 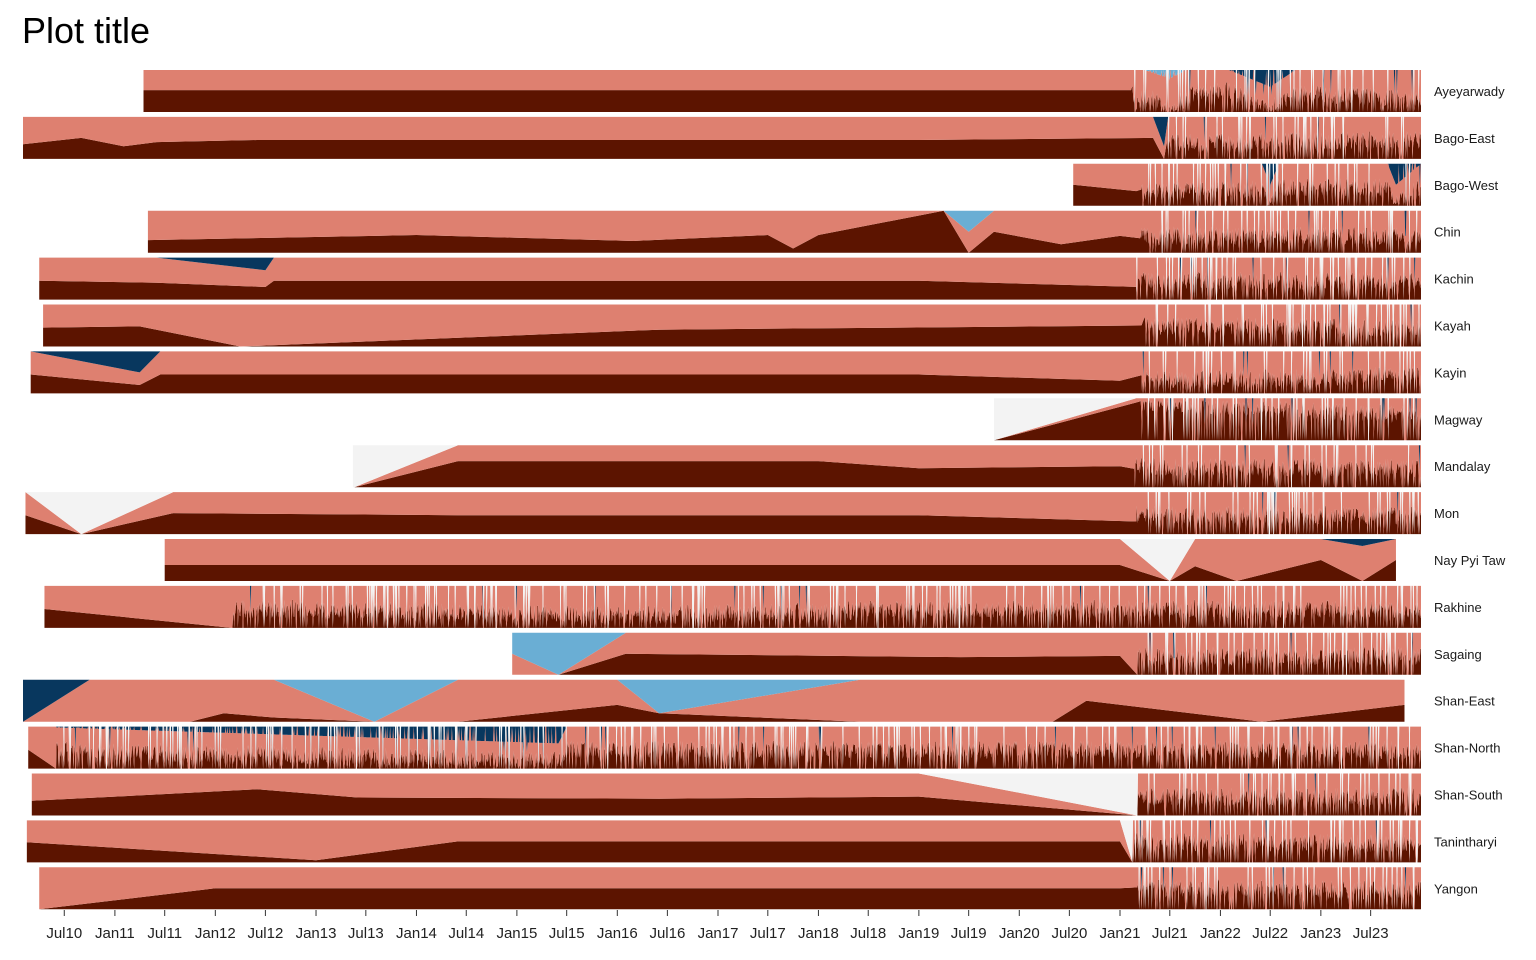 What do you see at coordinates (1371, 933) in the screenshot?
I see `x-tick-label: Jul23` at bounding box center [1371, 933].